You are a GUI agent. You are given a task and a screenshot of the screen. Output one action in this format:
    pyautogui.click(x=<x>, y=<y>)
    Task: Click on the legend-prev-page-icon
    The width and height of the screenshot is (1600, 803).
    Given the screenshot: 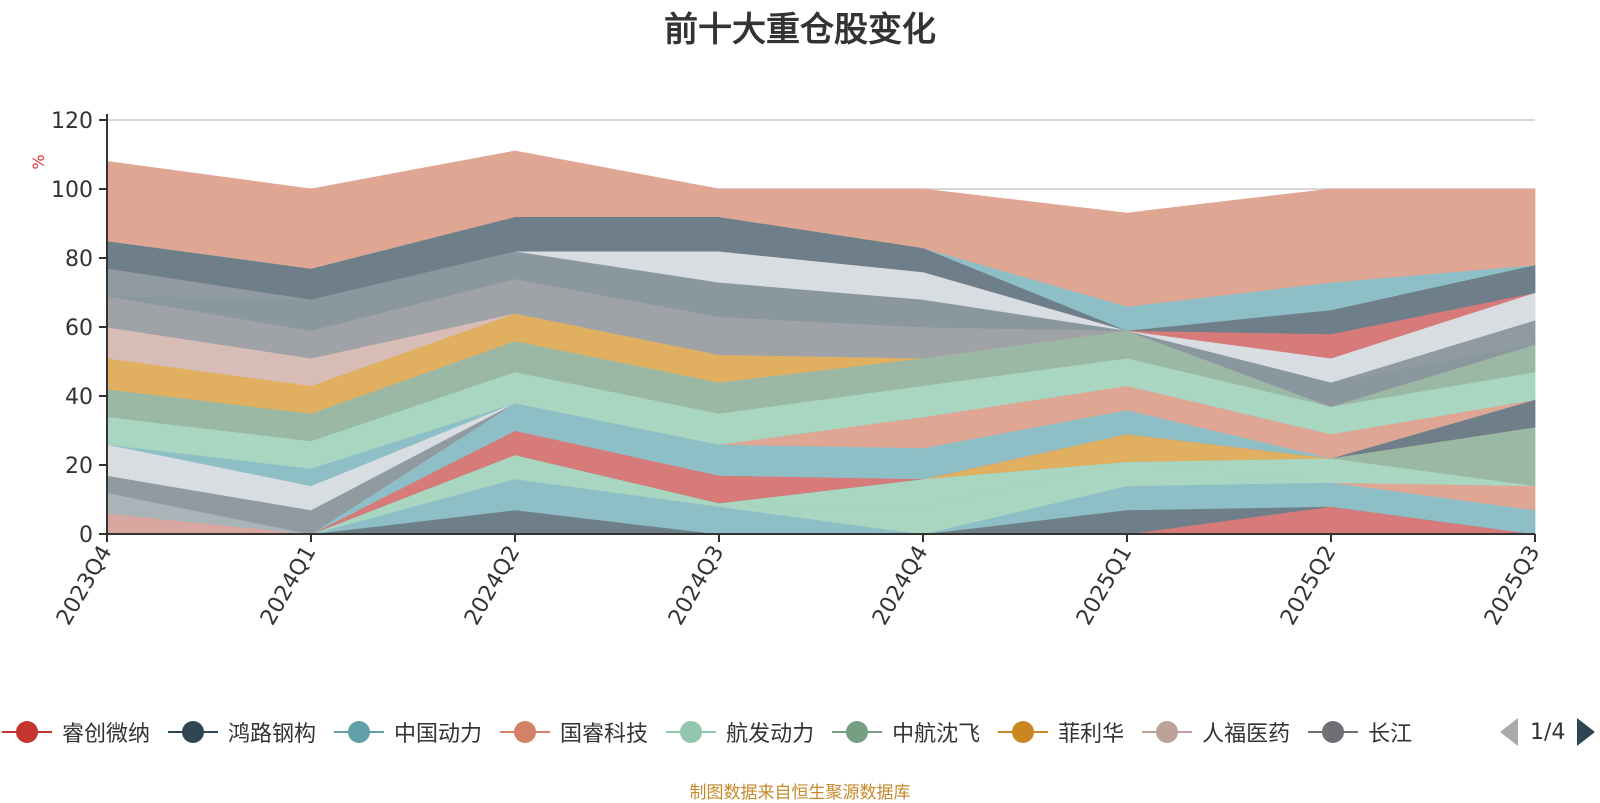 What is the action you would take?
    pyautogui.click(x=1509, y=732)
    